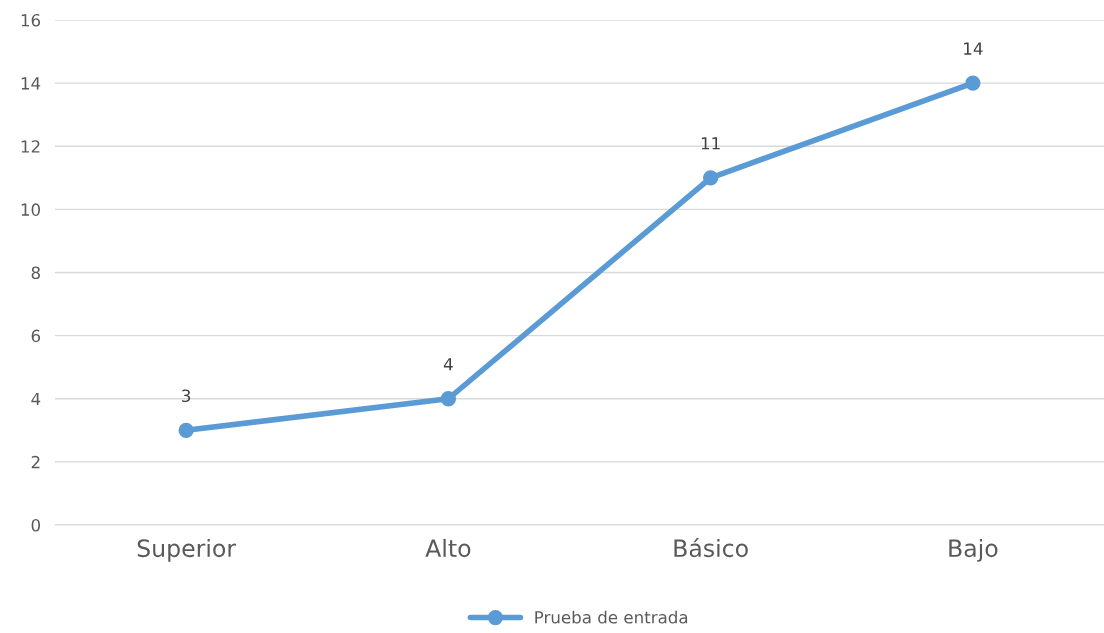  Describe the element at coordinates (186, 396) in the screenshot. I see `data-label: 3` at that location.